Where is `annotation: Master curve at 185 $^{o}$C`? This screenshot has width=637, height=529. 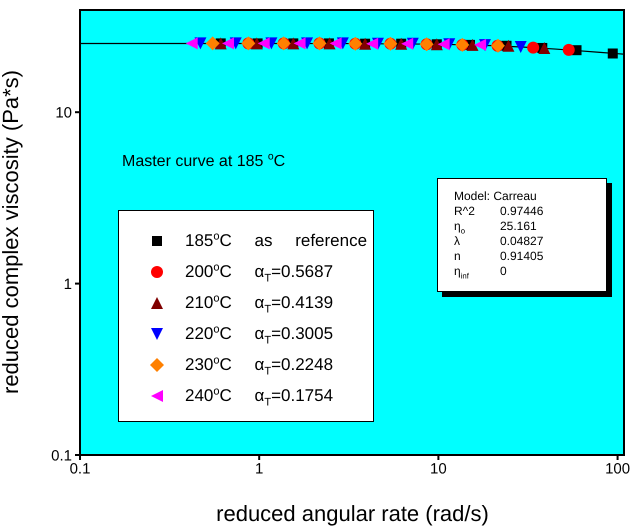
annotation: Master curve at 185 $^{o}$C is located at coordinates (204, 161).